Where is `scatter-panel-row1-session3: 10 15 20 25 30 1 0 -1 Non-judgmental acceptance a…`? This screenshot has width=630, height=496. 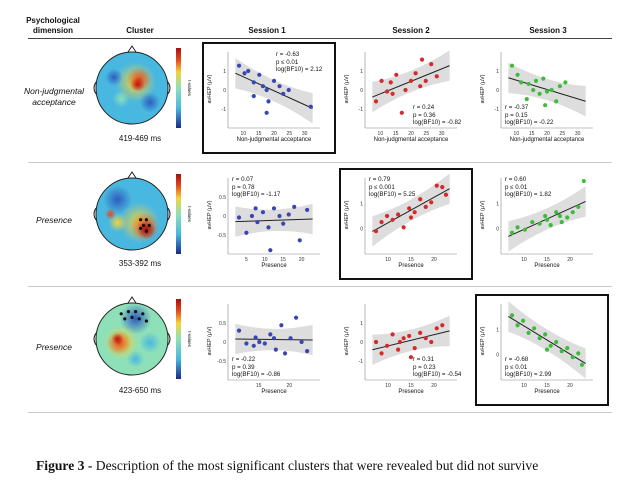
scatter-panel-row1-session3: 10 15 20 25 30 1 0 -1 Non-judgmental acceptance a… is located at coordinates (542, 98).